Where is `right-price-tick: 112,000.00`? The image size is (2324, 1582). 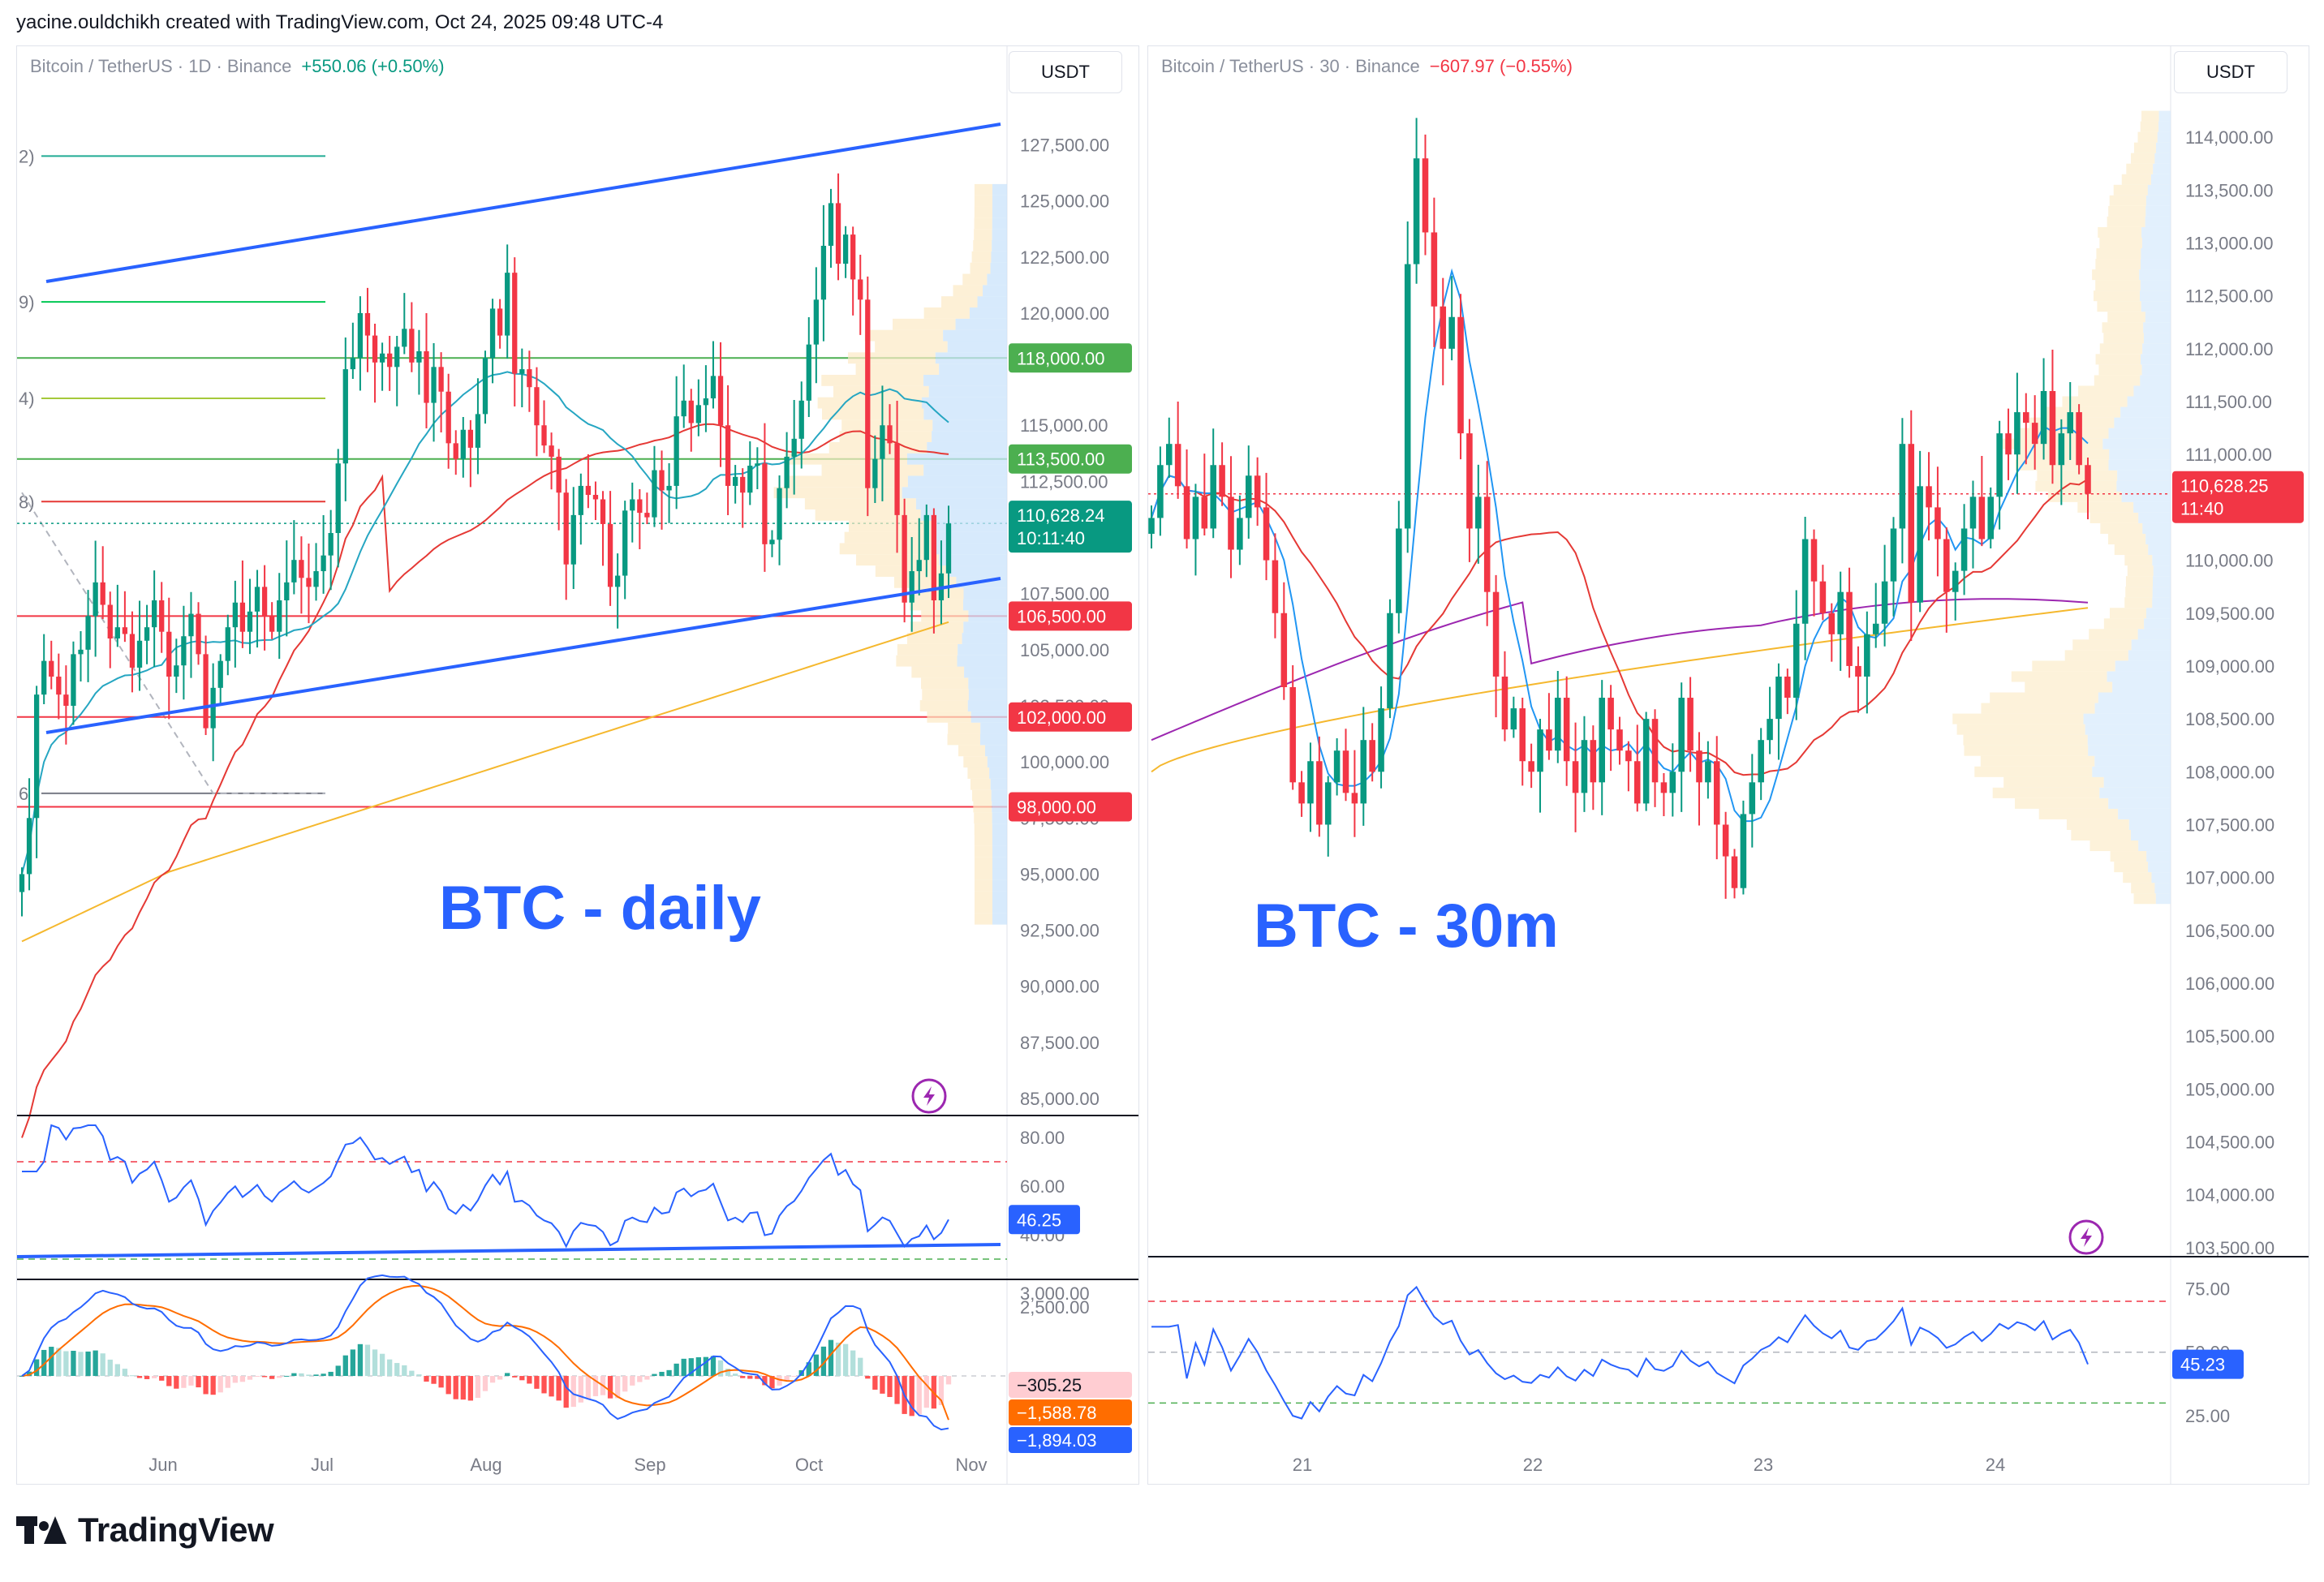 right-price-tick: 112,000.00 is located at coordinates (2229, 349).